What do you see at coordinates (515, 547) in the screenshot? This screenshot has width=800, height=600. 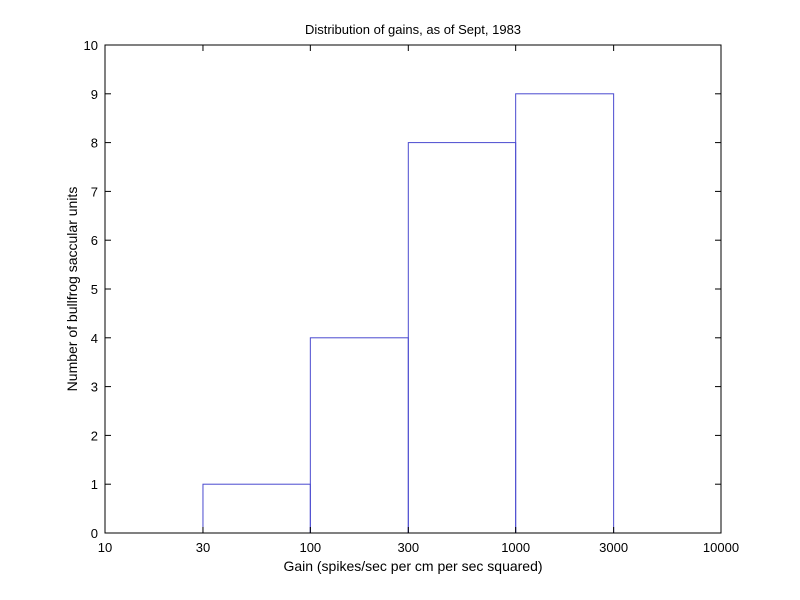 I see `x-tick-label: 1000` at bounding box center [515, 547].